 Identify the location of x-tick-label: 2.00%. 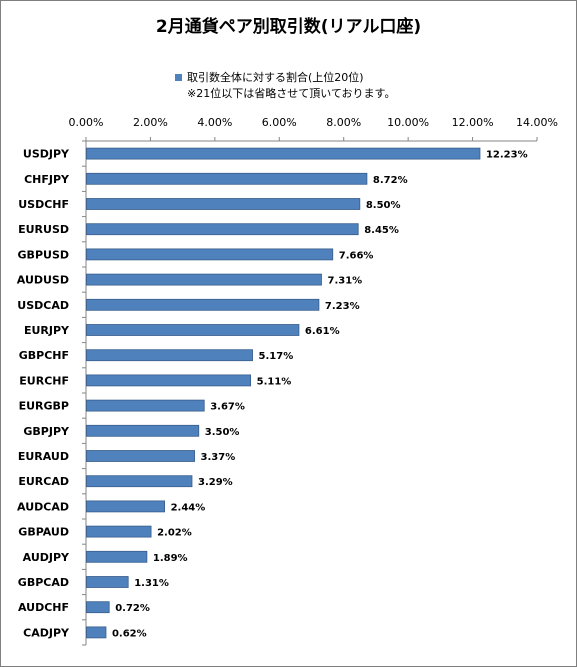
(150, 122).